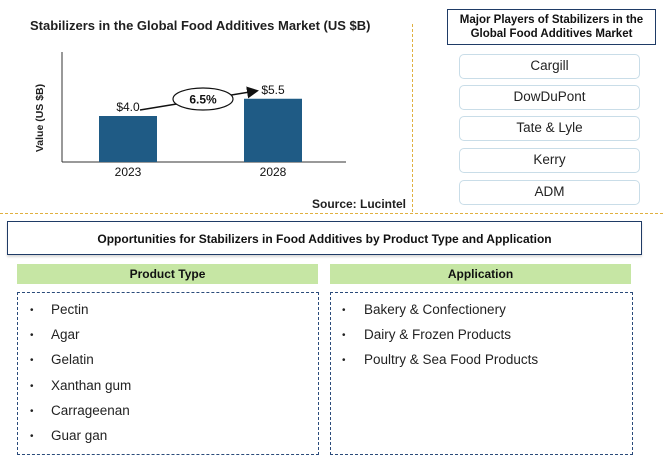  I want to click on player-kerry: Kerry, so click(549, 160).